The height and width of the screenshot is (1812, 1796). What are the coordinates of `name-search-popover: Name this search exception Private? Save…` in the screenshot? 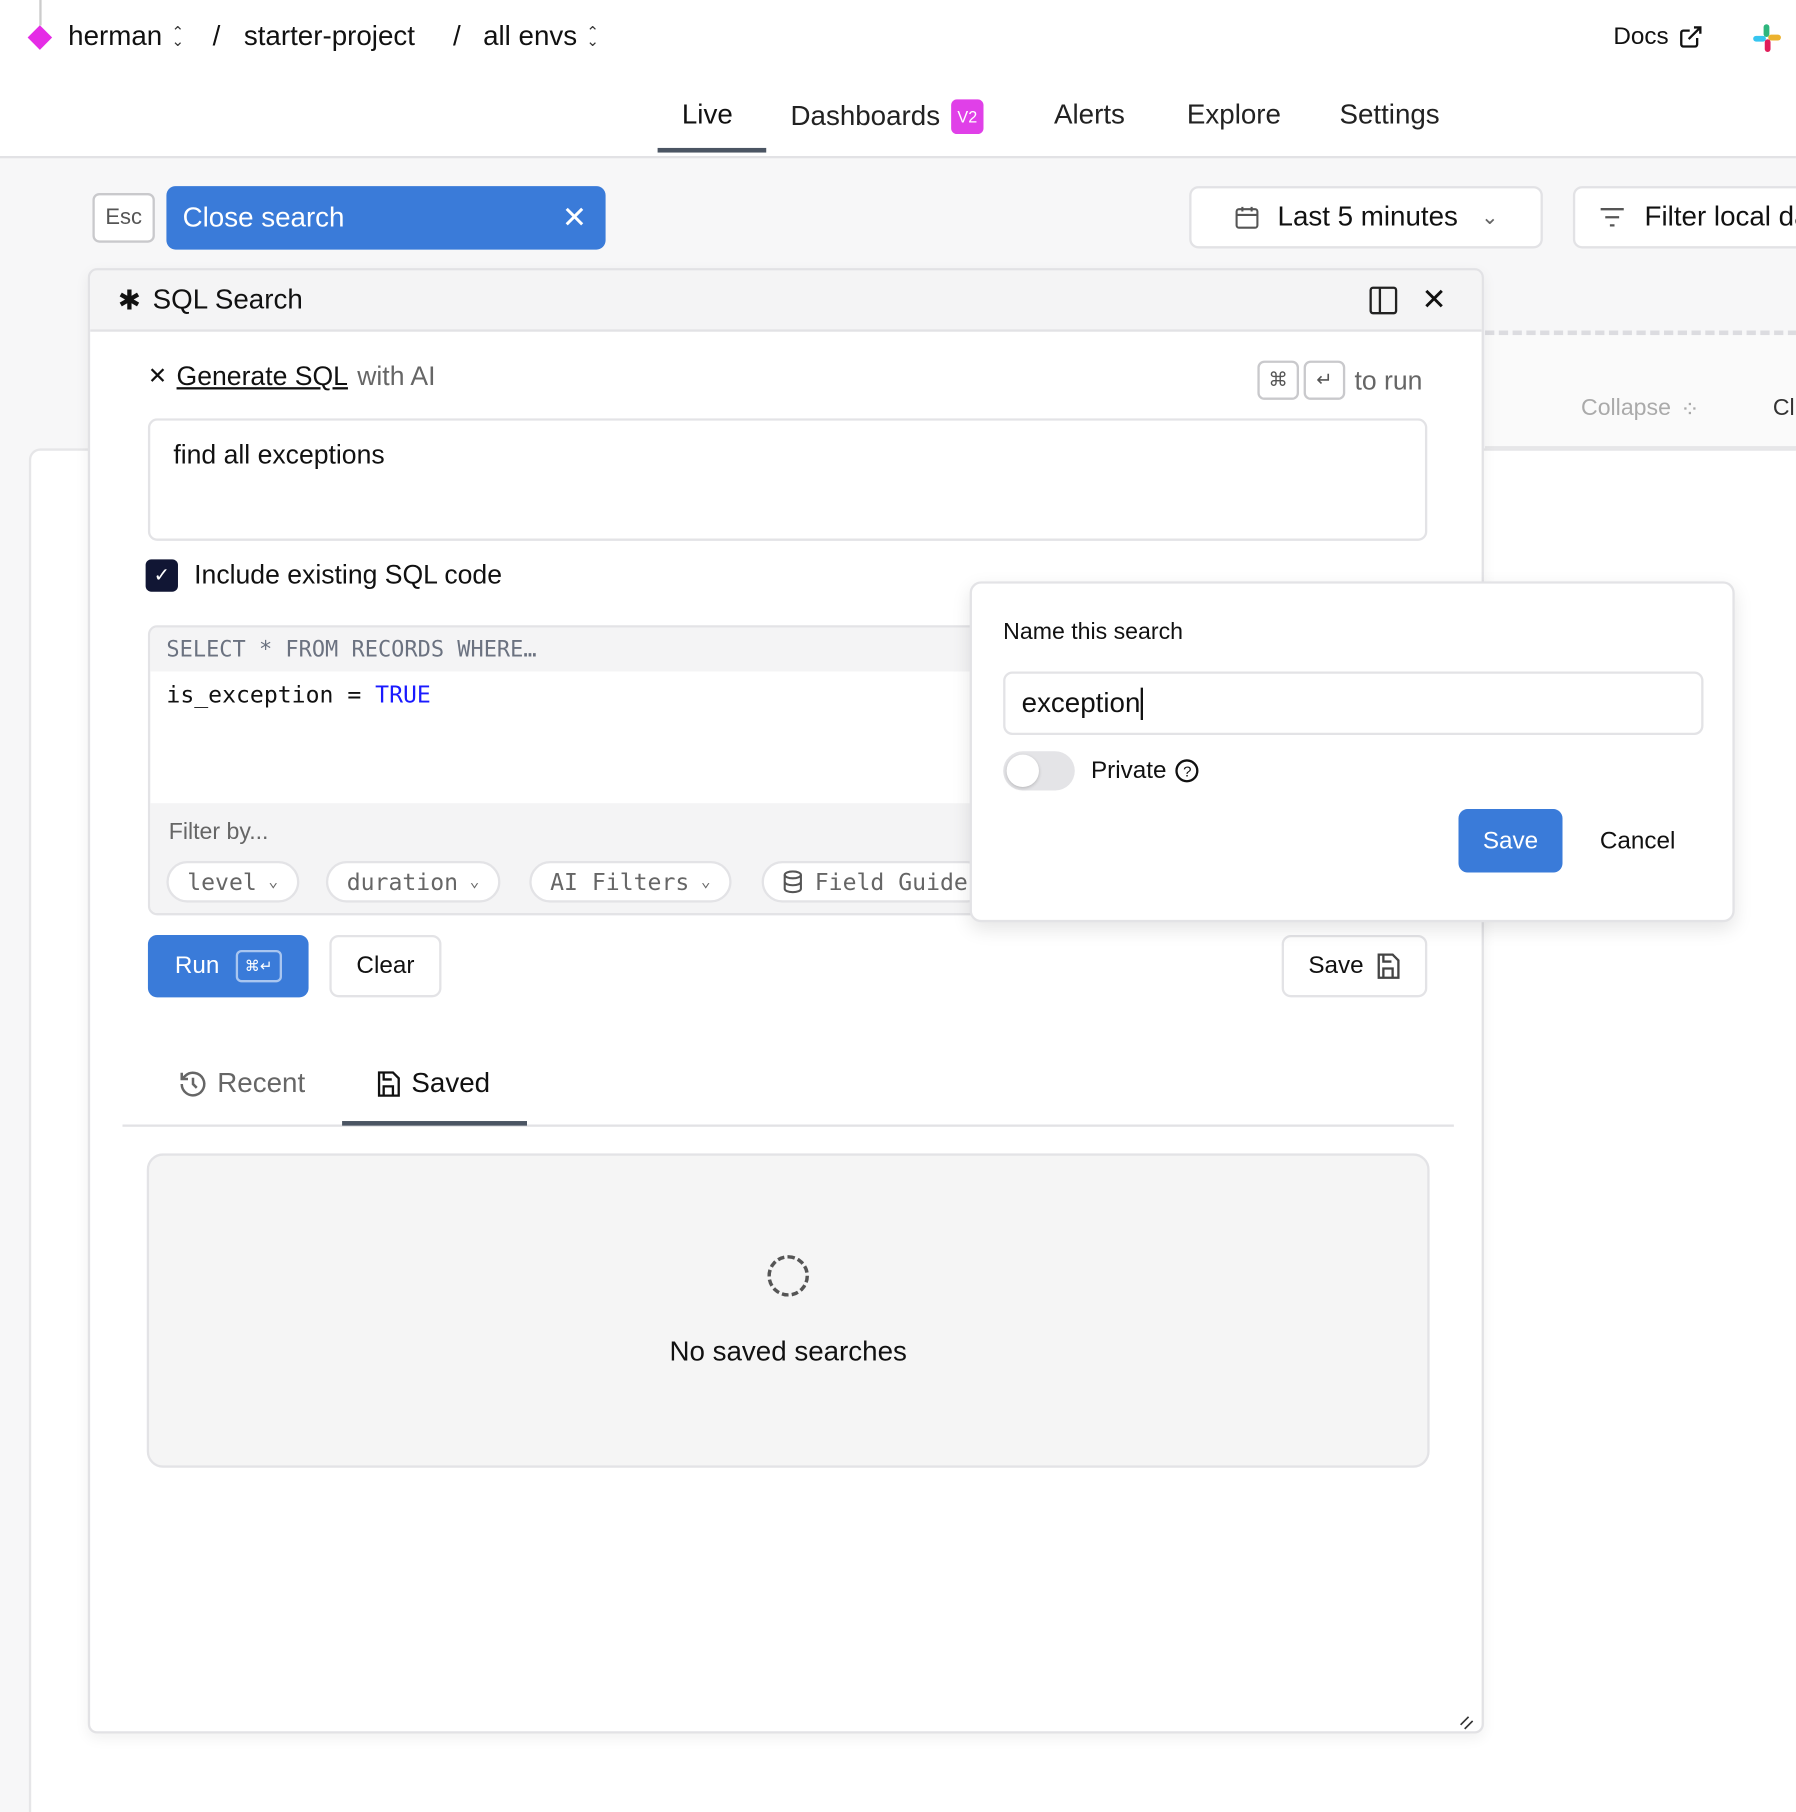 It's located at (1352, 752).